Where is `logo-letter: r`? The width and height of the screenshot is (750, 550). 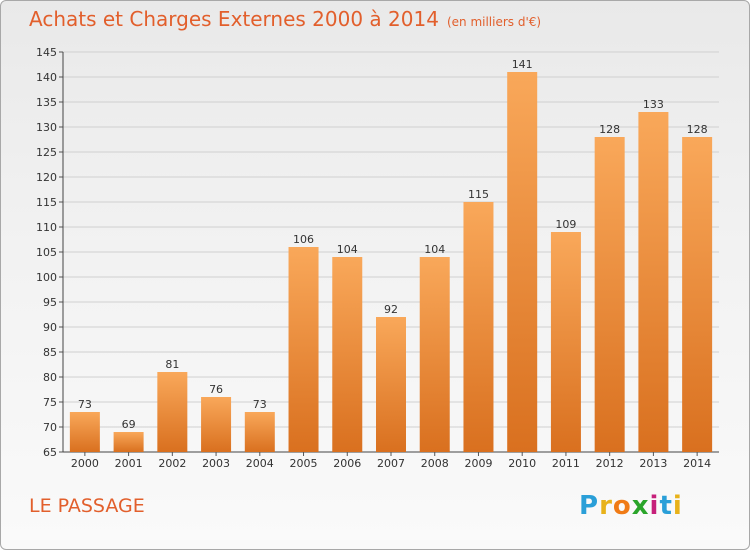 logo-letter: r is located at coordinates (606, 506).